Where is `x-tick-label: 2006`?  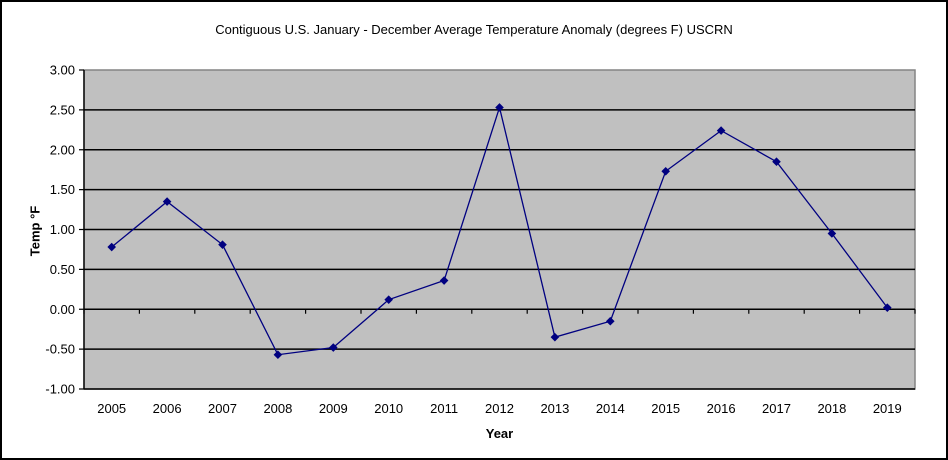
x-tick-label: 2006 is located at coordinates (167, 408).